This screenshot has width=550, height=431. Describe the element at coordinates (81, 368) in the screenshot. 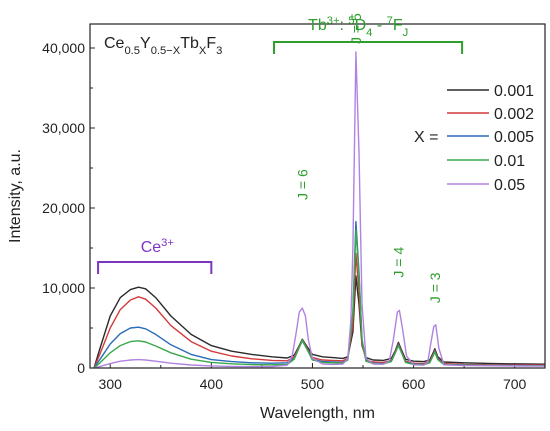

I see `y-tick-label: 0` at that location.